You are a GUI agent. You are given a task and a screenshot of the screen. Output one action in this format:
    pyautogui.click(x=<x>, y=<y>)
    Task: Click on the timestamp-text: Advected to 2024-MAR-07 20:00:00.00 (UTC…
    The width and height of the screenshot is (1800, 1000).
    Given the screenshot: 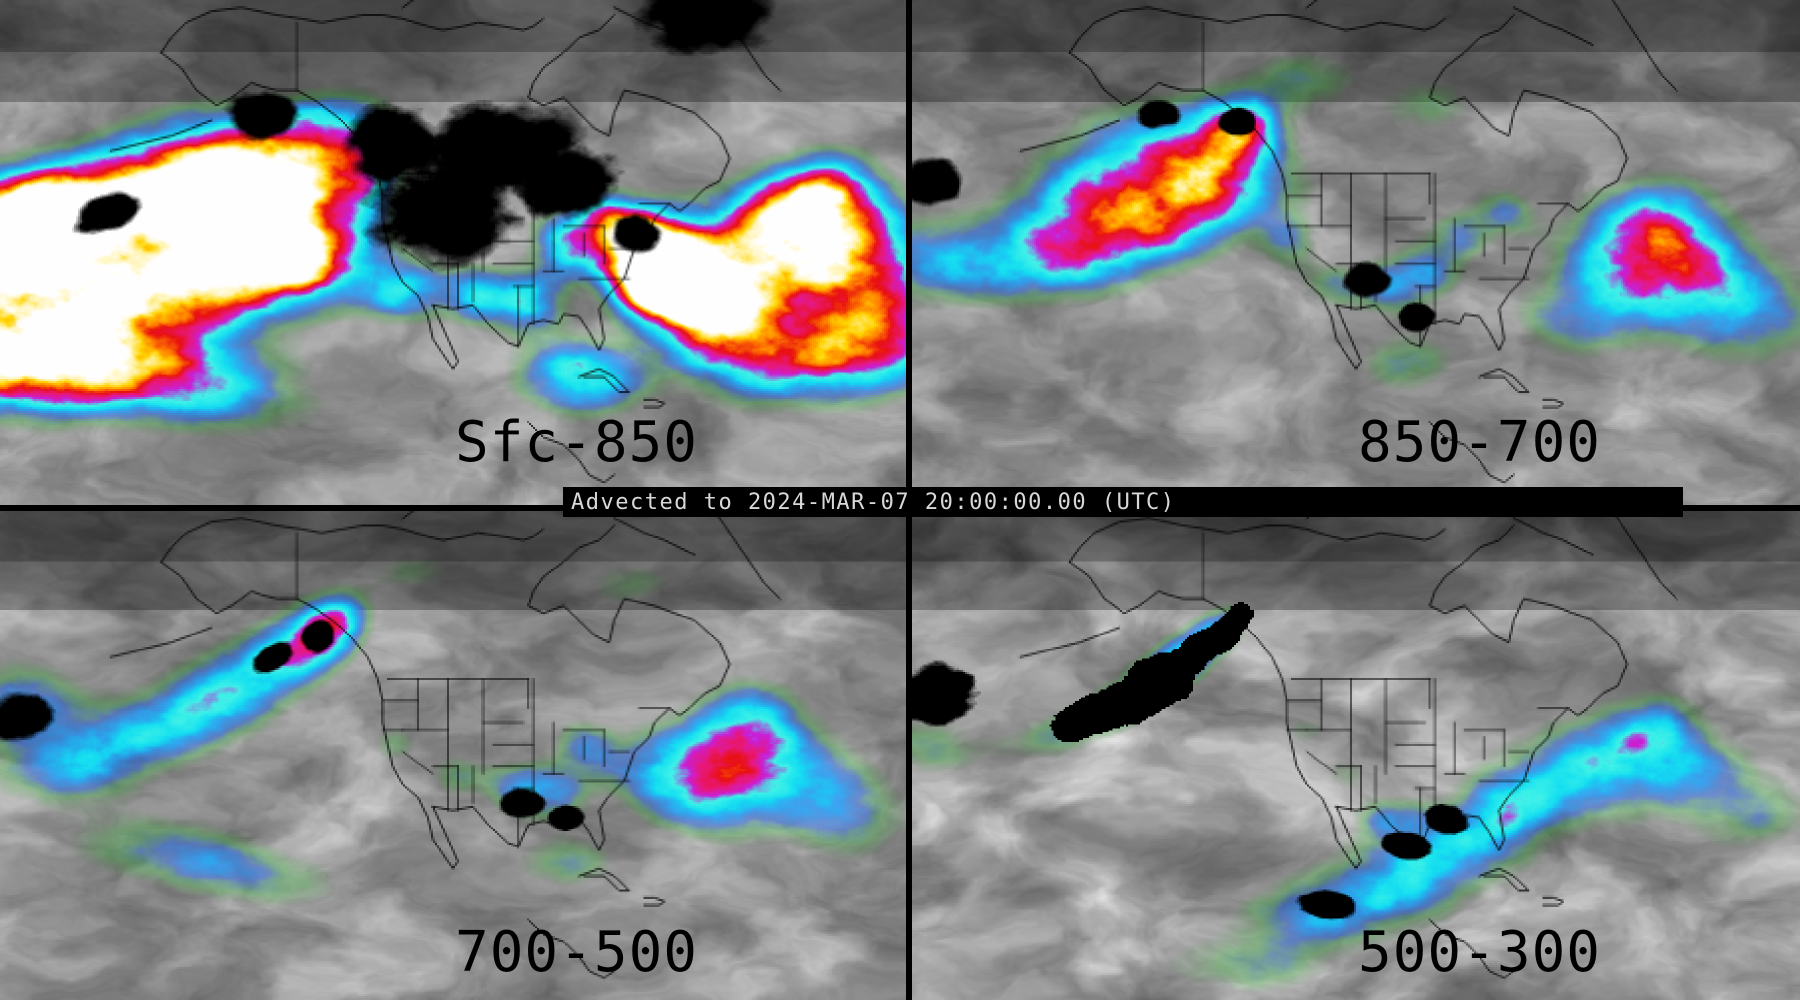 What is the action you would take?
    pyautogui.click(x=873, y=502)
    